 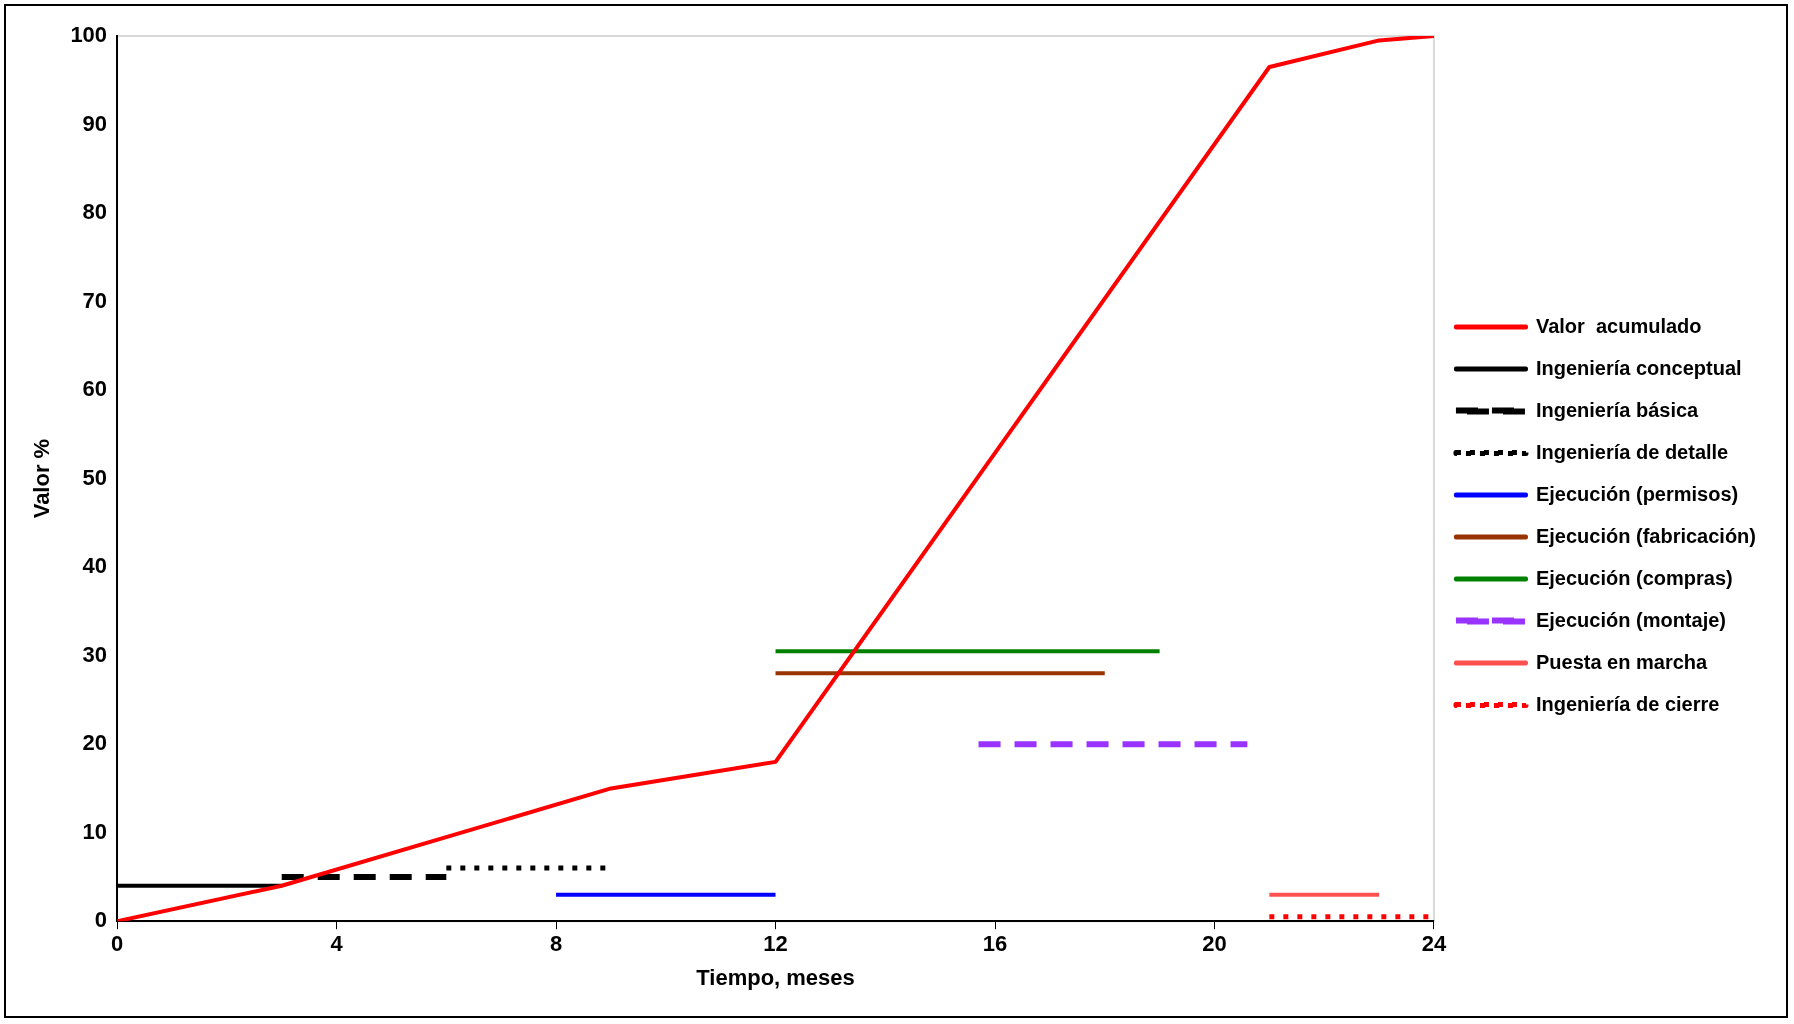 What do you see at coordinates (775, 944) in the screenshot?
I see `x-tick-label: 12` at bounding box center [775, 944].